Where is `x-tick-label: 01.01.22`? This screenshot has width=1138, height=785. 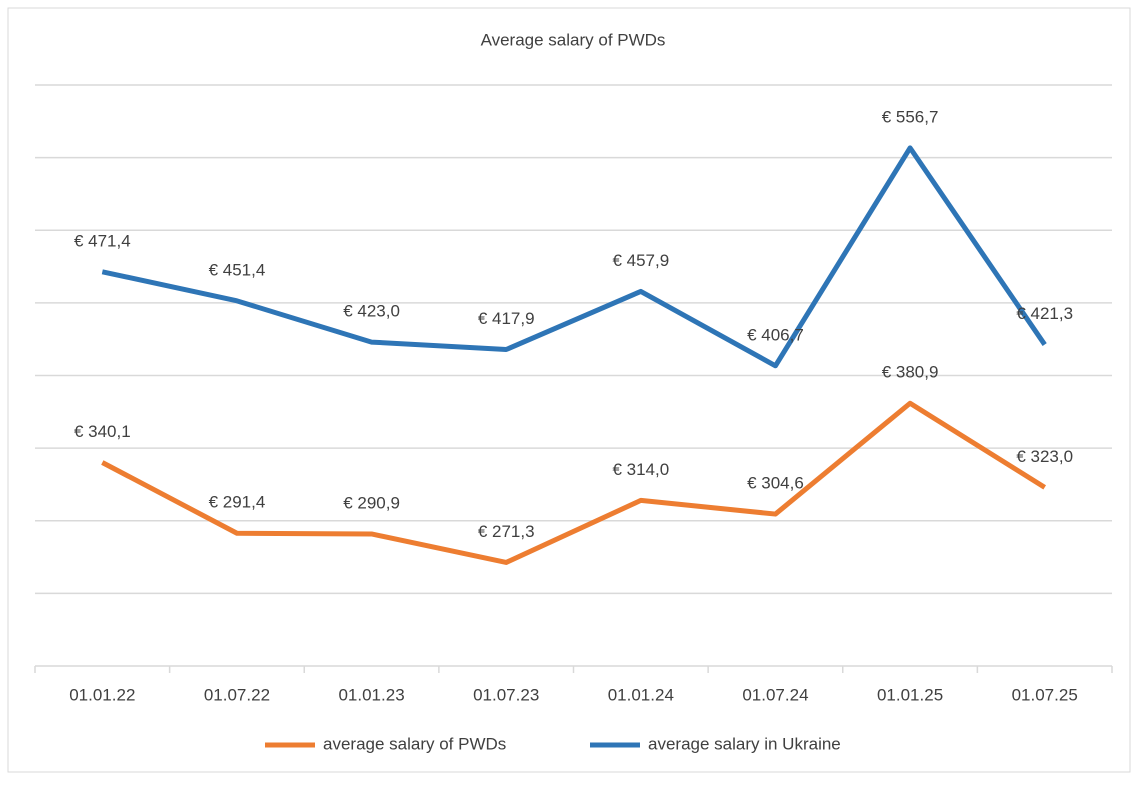
x-tick-label: 01.01.22 is located at coordinates (102, 694).